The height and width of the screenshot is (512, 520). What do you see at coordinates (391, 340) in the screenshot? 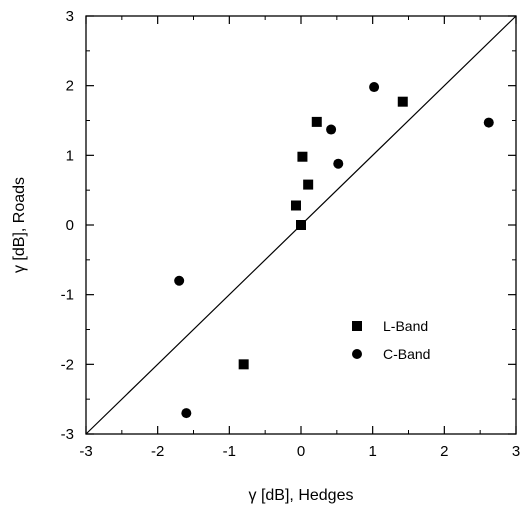
I see `legend: L-Band C-Band` at bounding box center [391, 340].